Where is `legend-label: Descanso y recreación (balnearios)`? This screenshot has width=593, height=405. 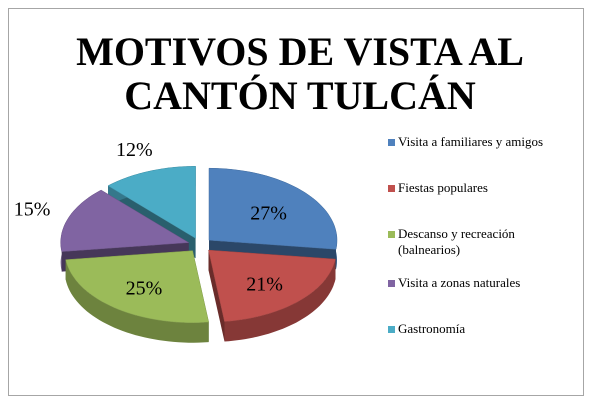
legend-label: Descanso y recreación (balnearios) is located at coordinates (456, 241).